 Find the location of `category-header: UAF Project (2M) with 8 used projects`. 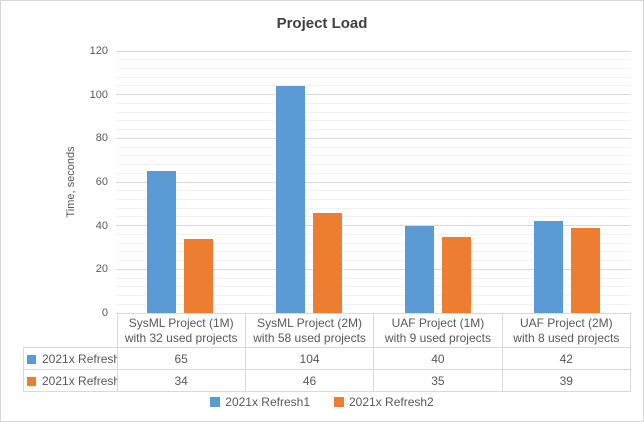

category-header: UAF Project (2M) with 8 used projects is located at coordinates (566, 330).